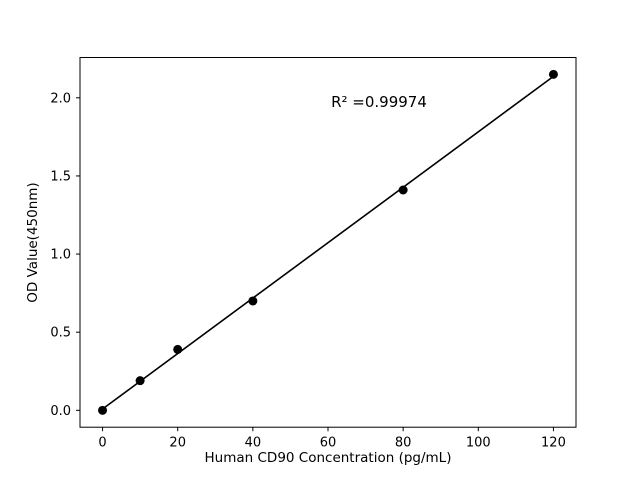  Describe the element at coordinates (478, 443) in the screenshot. I see `x-tick-label: 100` at that location.